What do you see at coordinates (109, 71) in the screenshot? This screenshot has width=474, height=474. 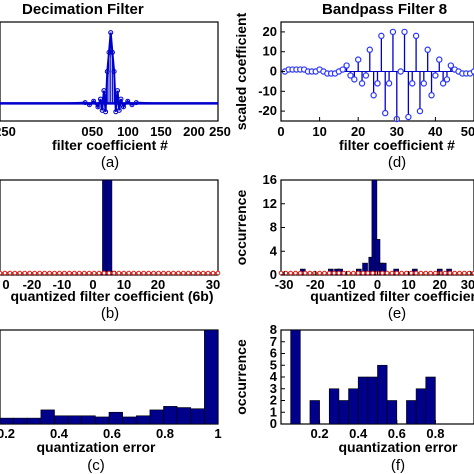 I see `chart-a-frame` at bounding box center [109, 71].